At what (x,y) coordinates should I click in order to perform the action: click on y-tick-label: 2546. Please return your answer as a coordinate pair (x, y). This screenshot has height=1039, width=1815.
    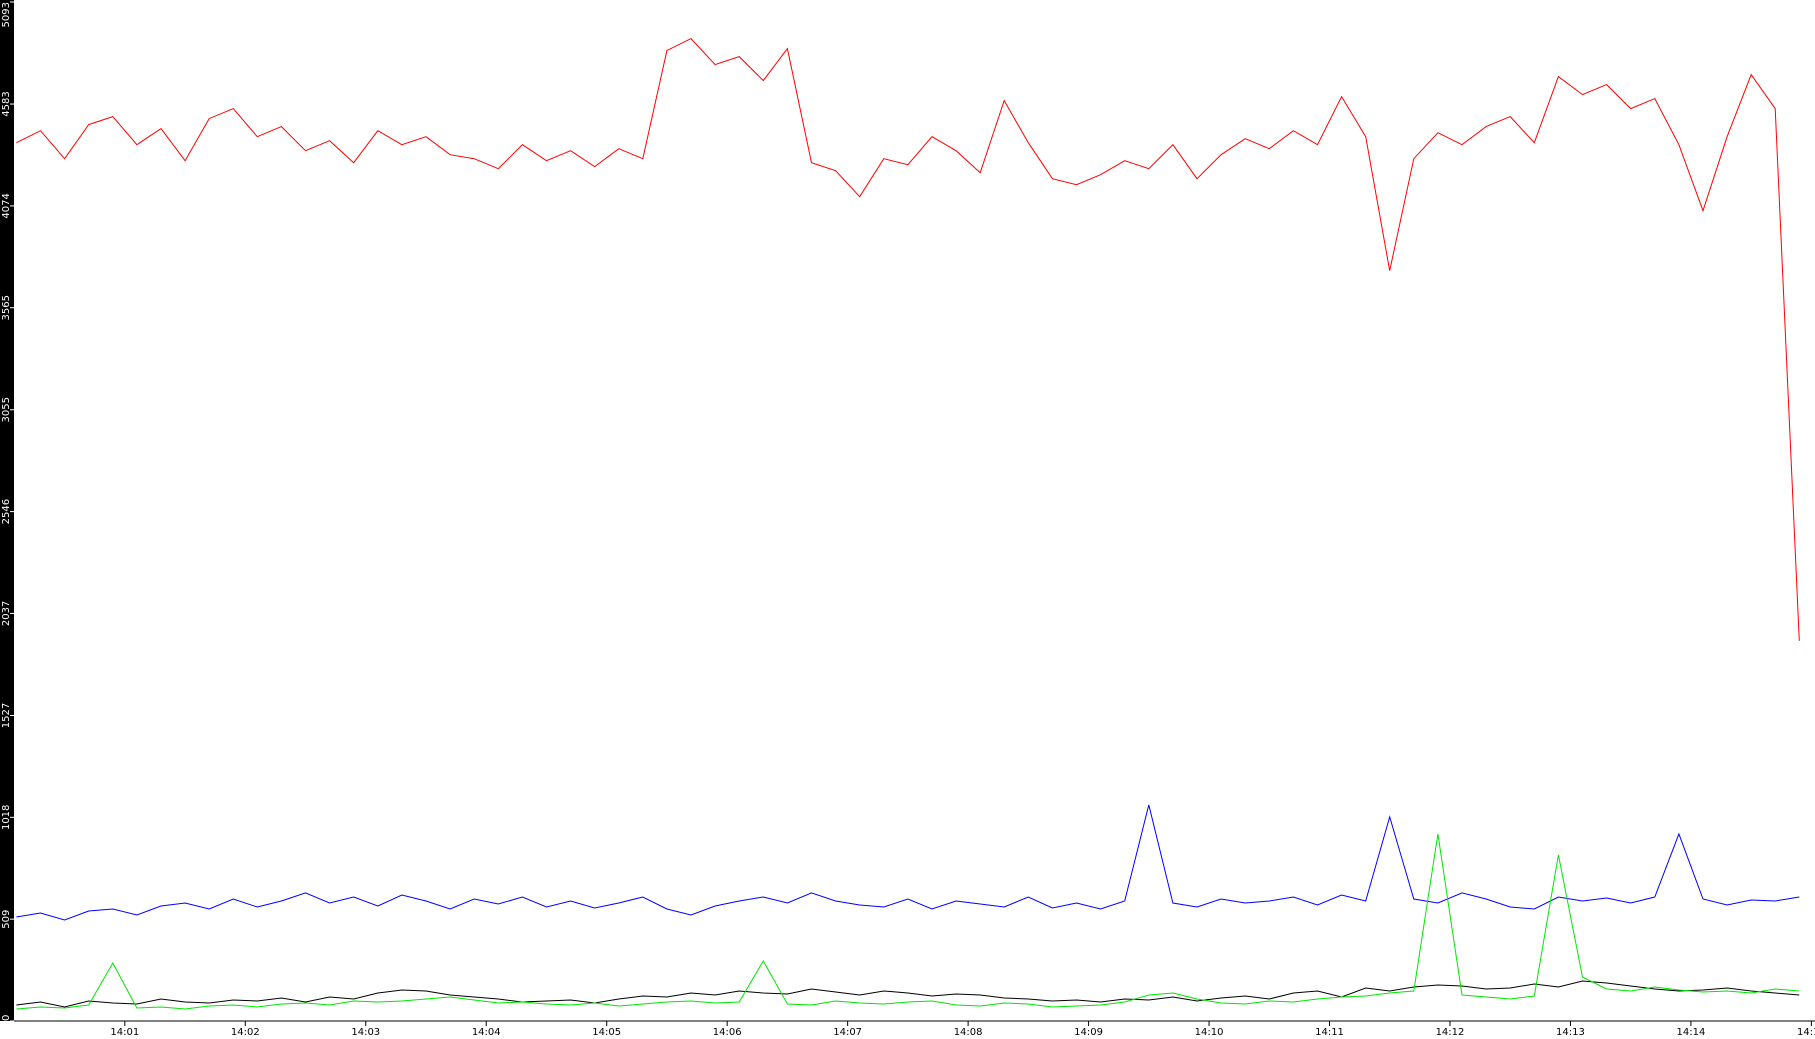
    Looking at the image, I should click on (6, 511).